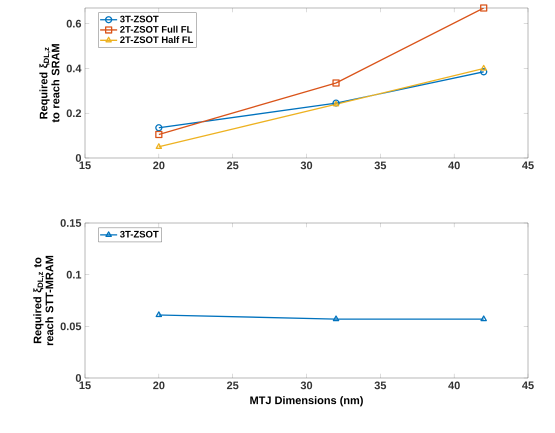 This screenshot has width=555, height=433. Describe the element at coordinates (71, 326) in the screenshot. I see `y-tick-label: 0.05` at that location.